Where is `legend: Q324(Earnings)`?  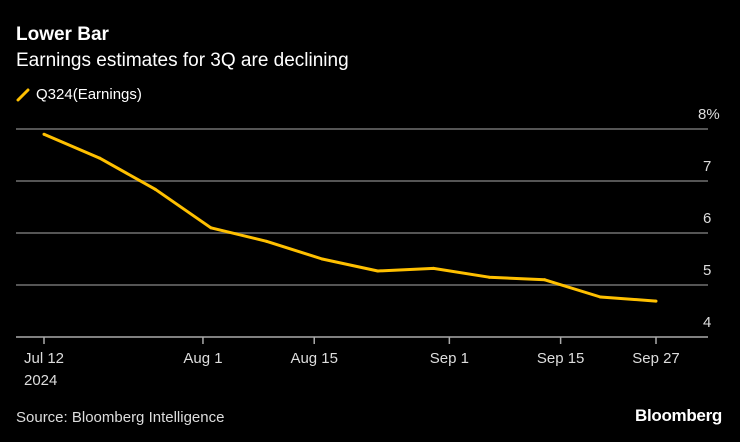
legend: Q324(Earnings) is located at coordinates (79, 94).